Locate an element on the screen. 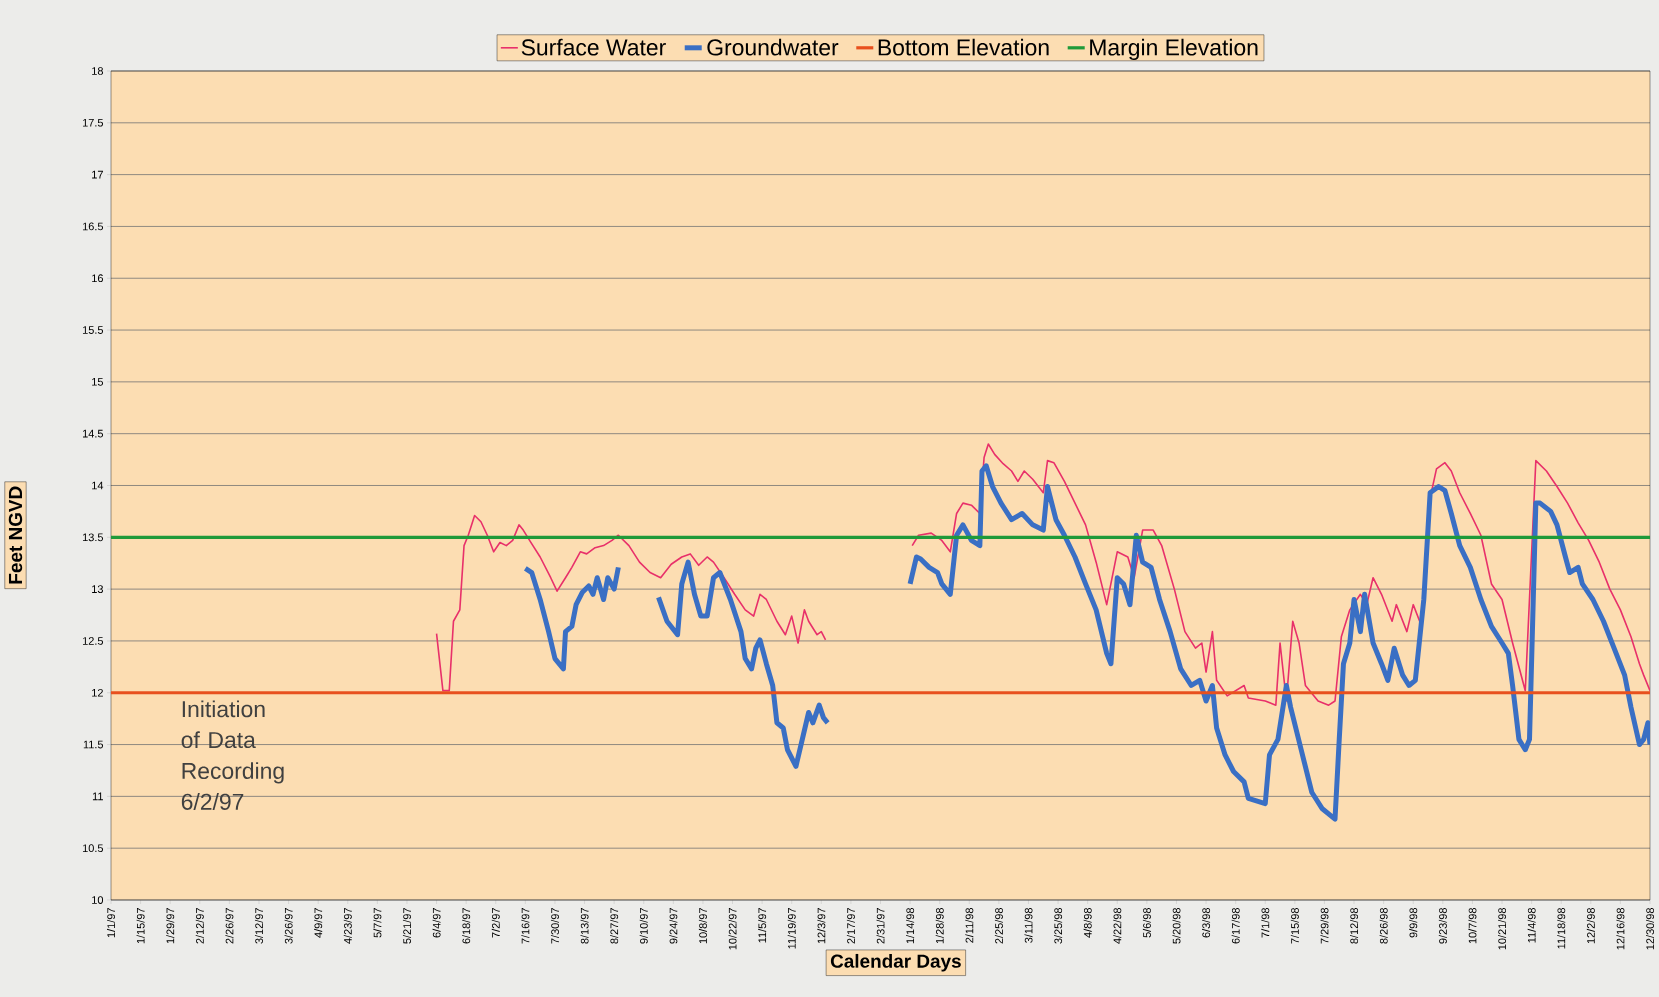 This screenshot has height=997, width=1659. x-tick-label: 9/24/97 is located at coordinates (673, 926).